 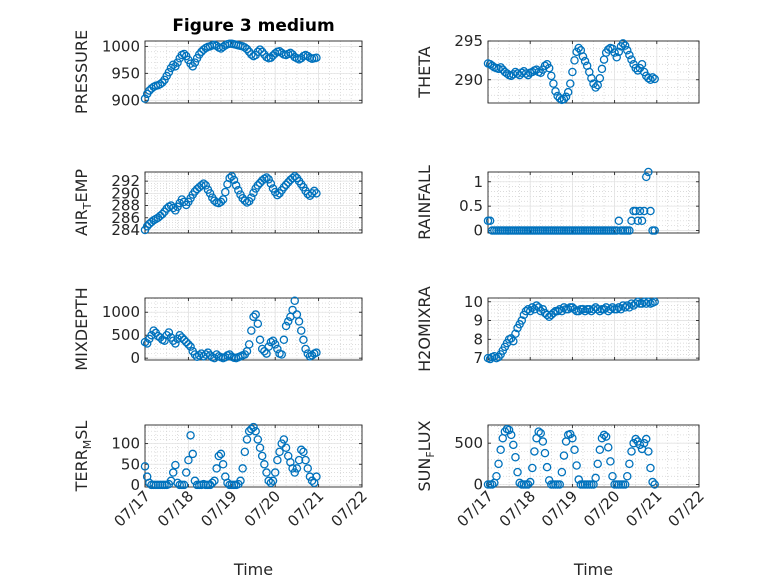 What do you see at coordinates (424, 202) in the screenshot?
I see `y-axis-label: RAINFALL` at bounding box center [424, 202].